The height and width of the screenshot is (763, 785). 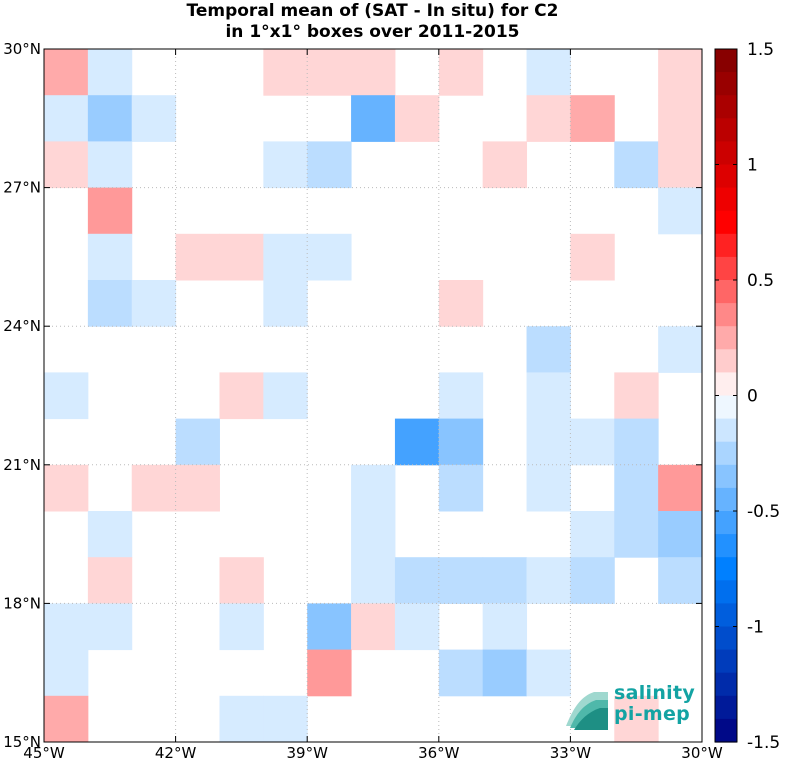 What do you see at coordinates (372, 32) in the screenshot?
I see `chart-subtitle: in 1°x1° boxes over 2011-2015` at bounding box center [372, 32].